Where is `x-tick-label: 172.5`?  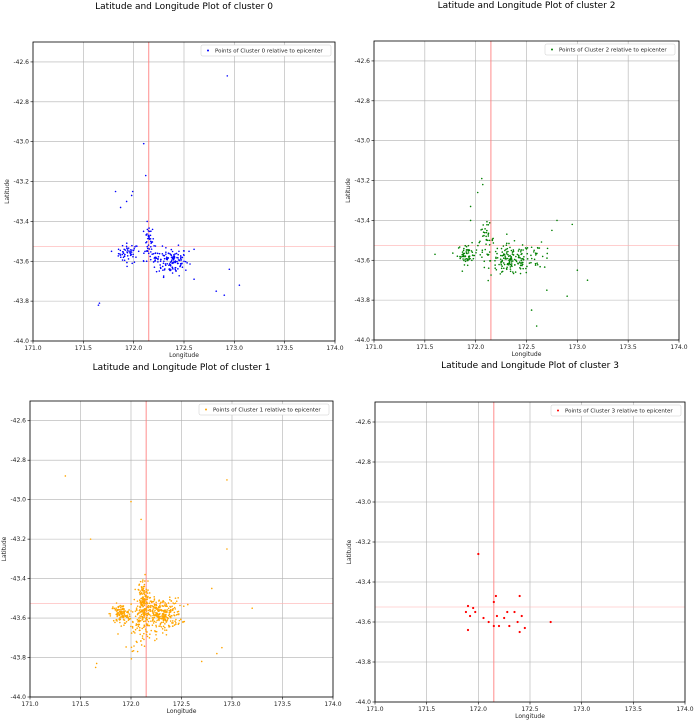 x-tick-label: 172.5 is located at coordinates (183, 348).